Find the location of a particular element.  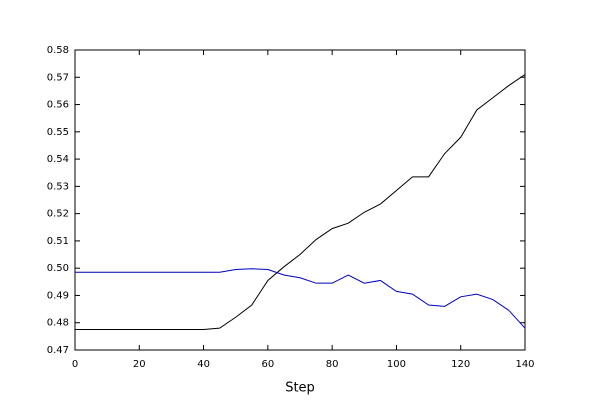

y-tick-label: 0.54 is located at coordinates (58, 159).